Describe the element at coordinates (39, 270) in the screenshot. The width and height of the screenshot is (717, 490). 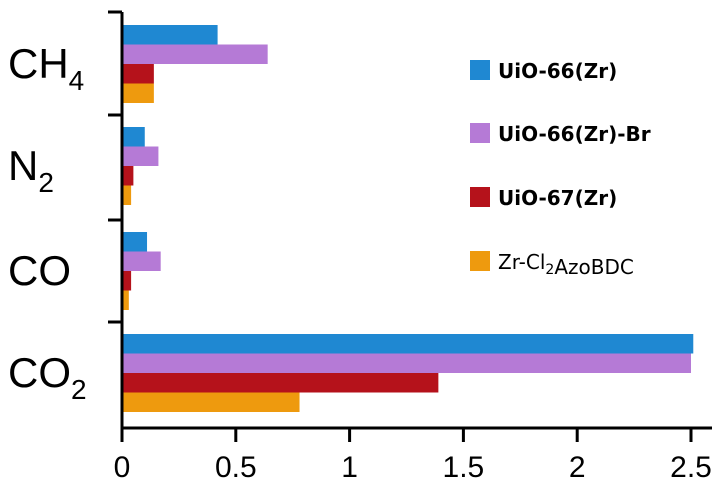
I see `category-label-2: CO` at that location.